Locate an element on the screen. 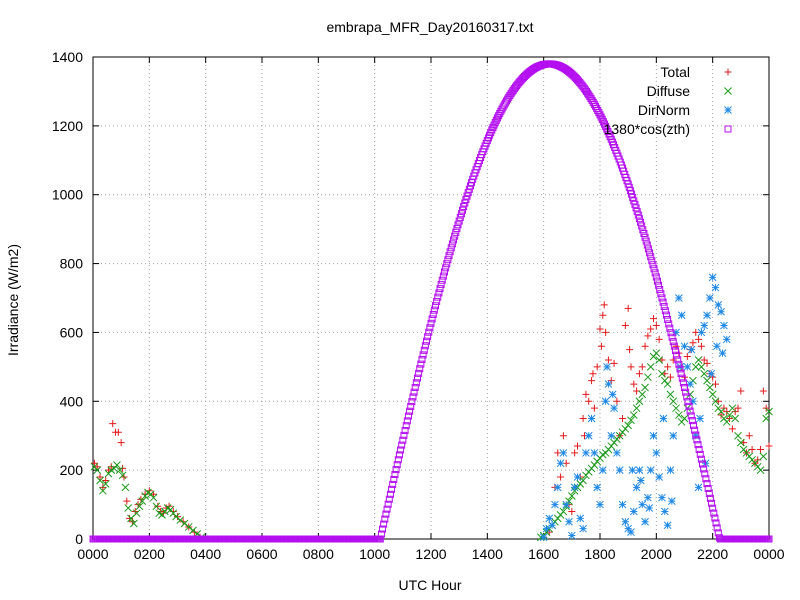 The width and height of the screenshot is (800, 600). x-tick-label: 0600 is located at coordinates (261, 554).